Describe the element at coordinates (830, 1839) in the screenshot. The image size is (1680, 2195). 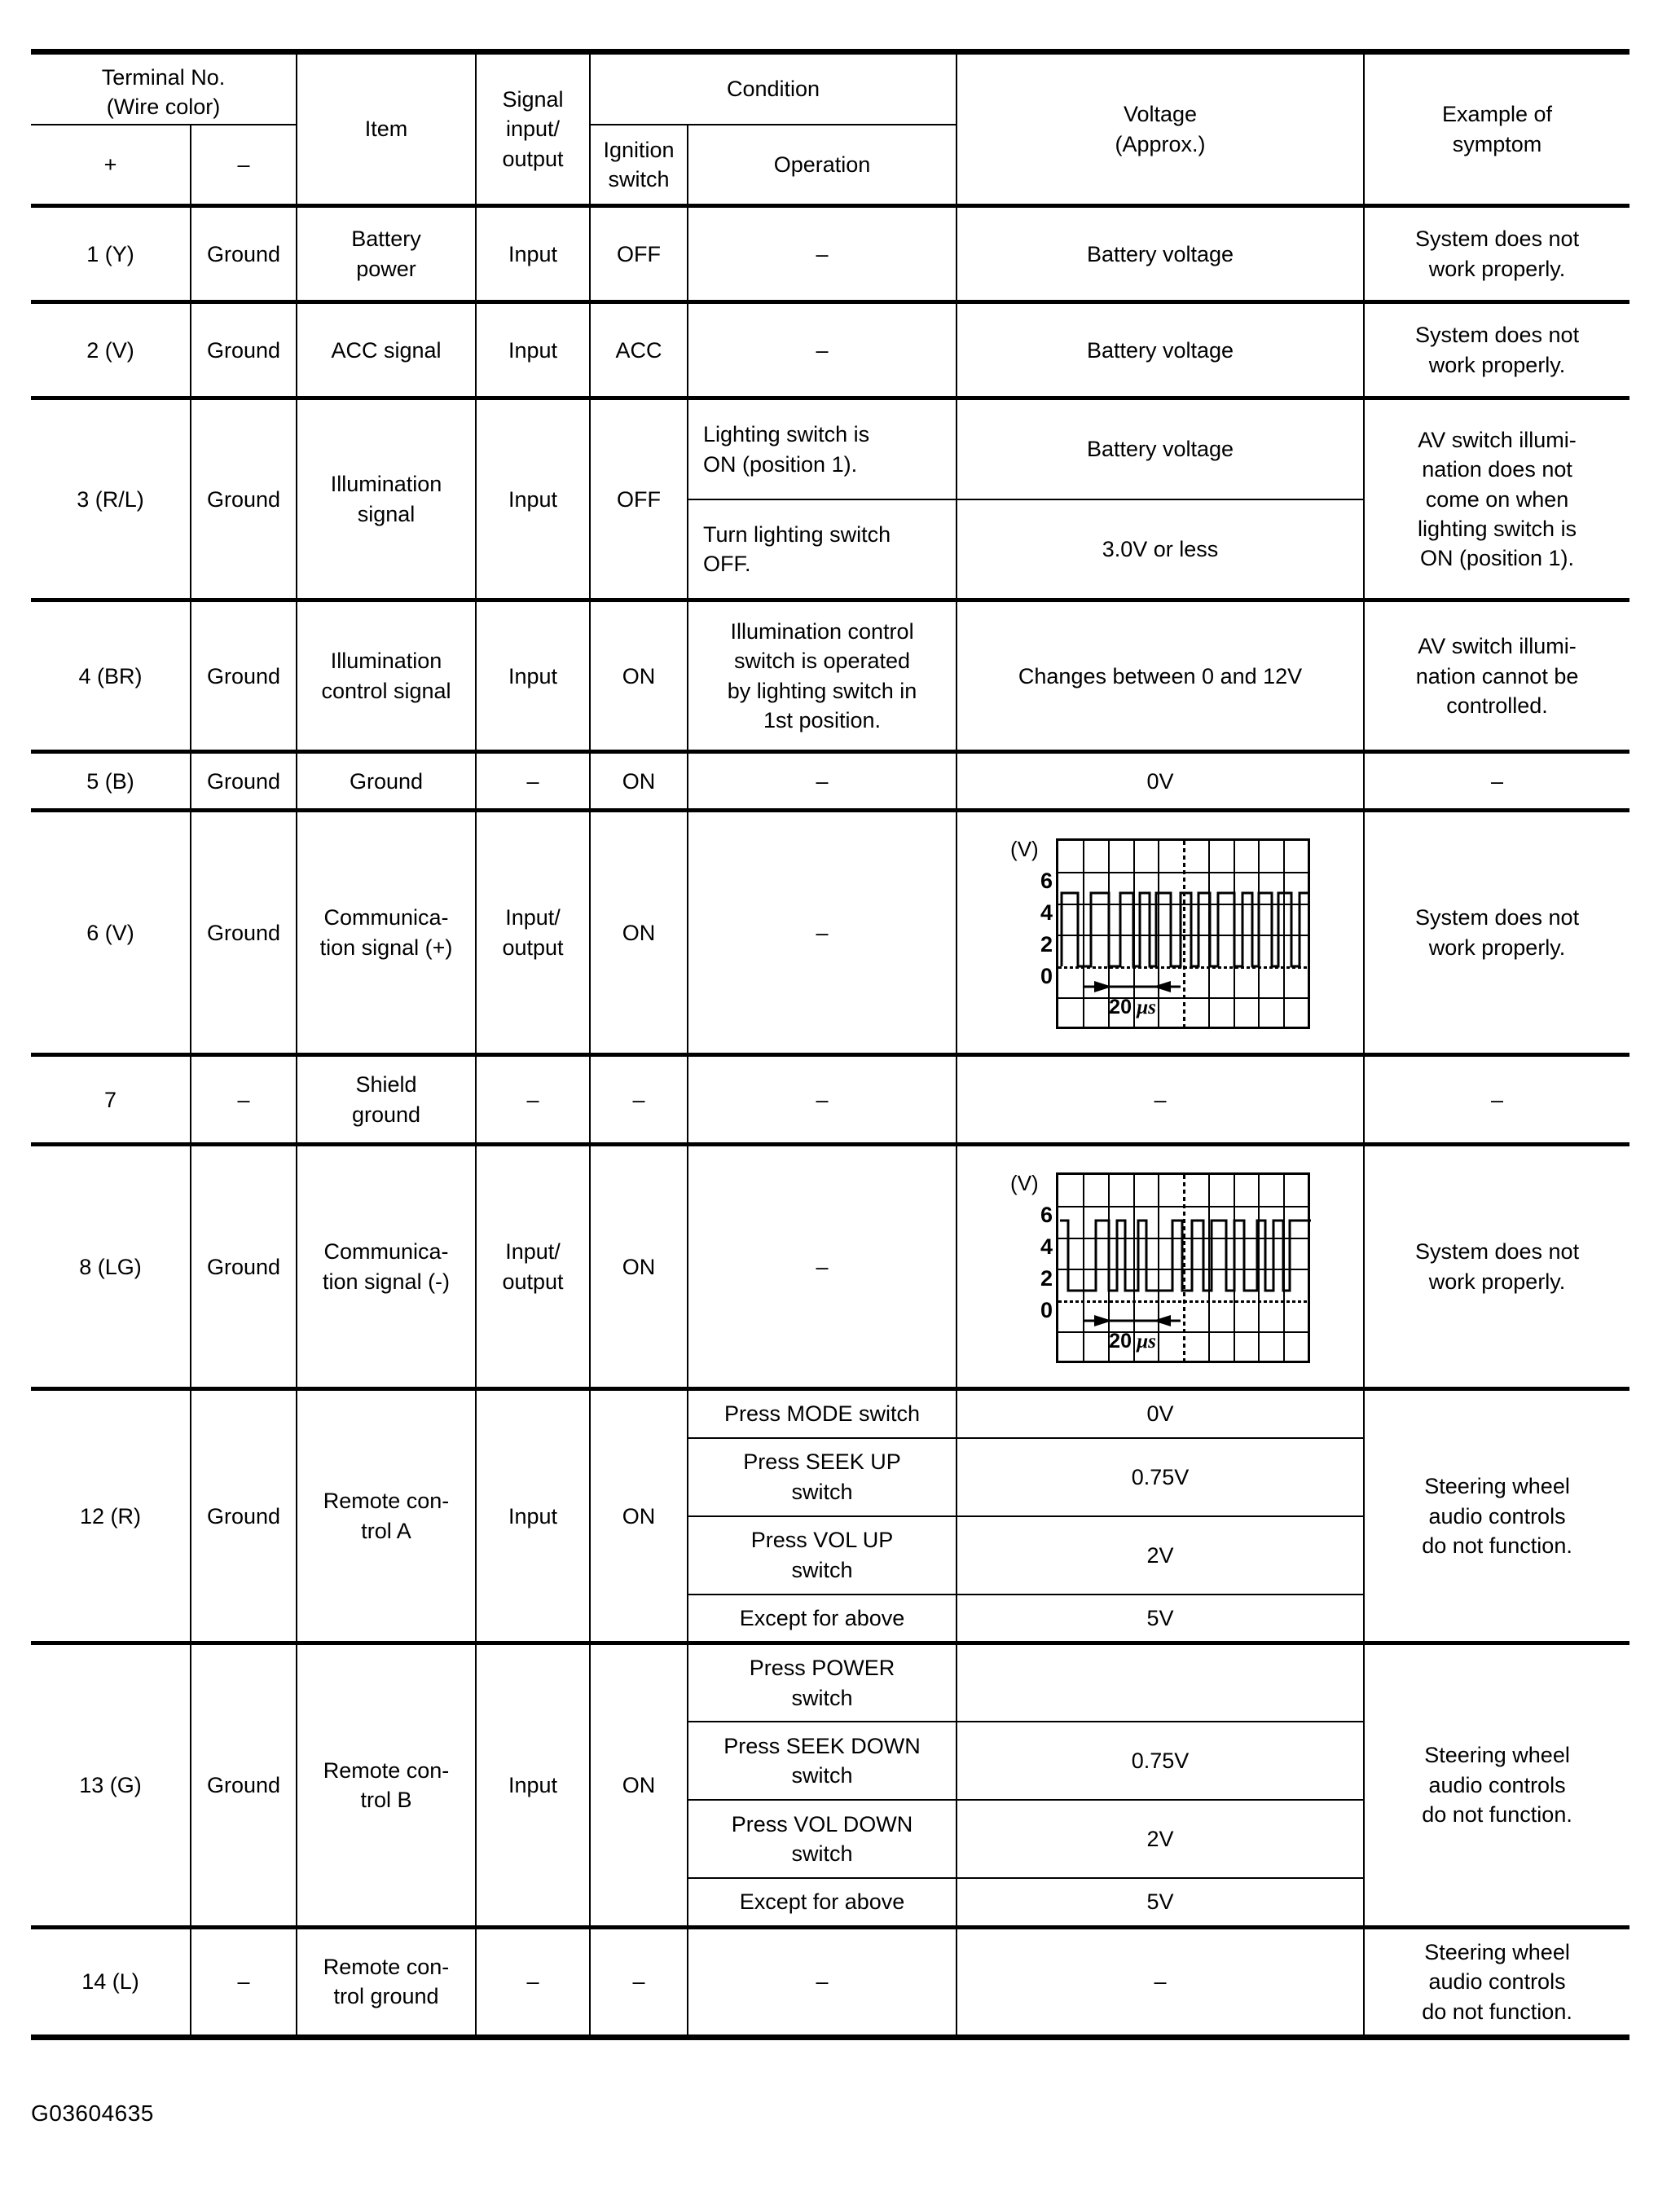
I see `table-subrow: Press VOL DOWN switch 2V` at that location.